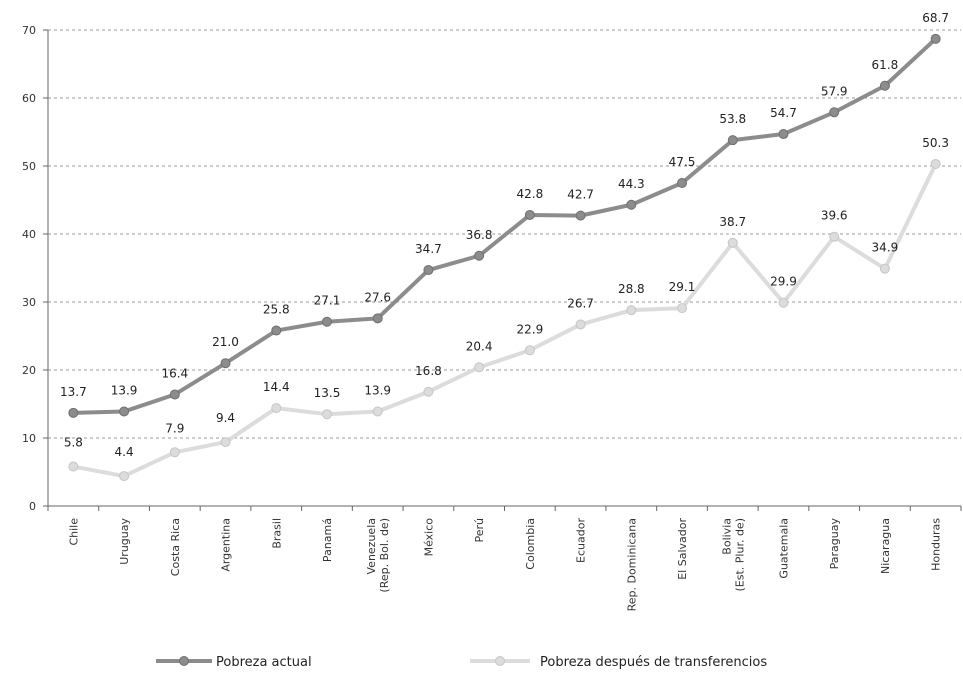 Image resolution: width=963 pixels, height=677 pixels. Describe the element at coordinates (124, 452) in the screenshot. I see `data-label: 4.4` at that location.